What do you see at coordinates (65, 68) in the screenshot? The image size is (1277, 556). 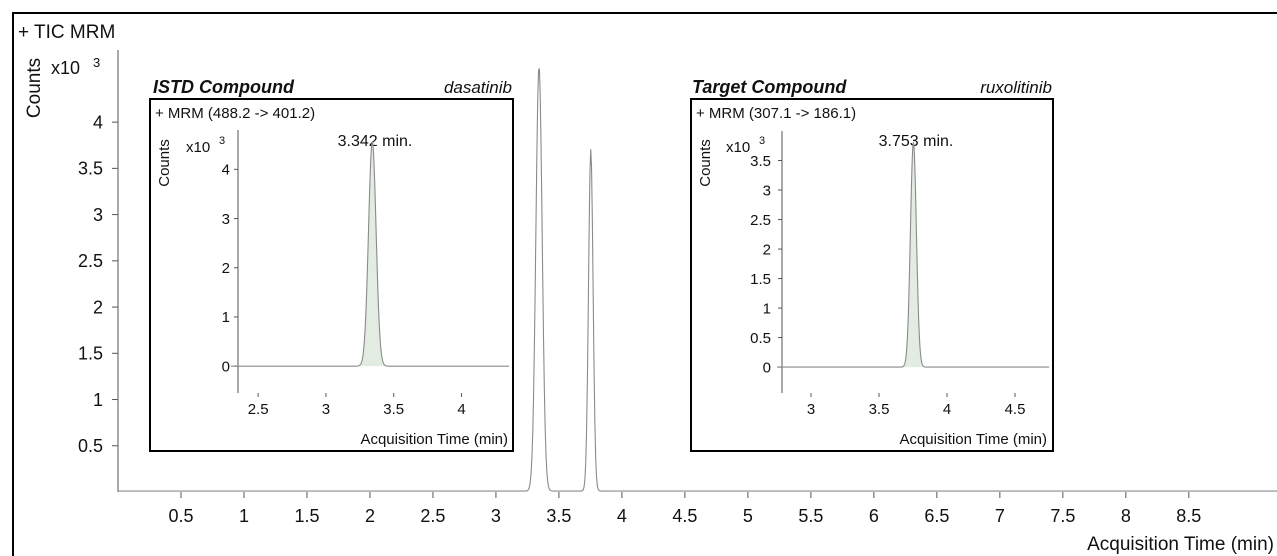 I see `main-y-exponent-base: x10` at bounding box center [65, 68].